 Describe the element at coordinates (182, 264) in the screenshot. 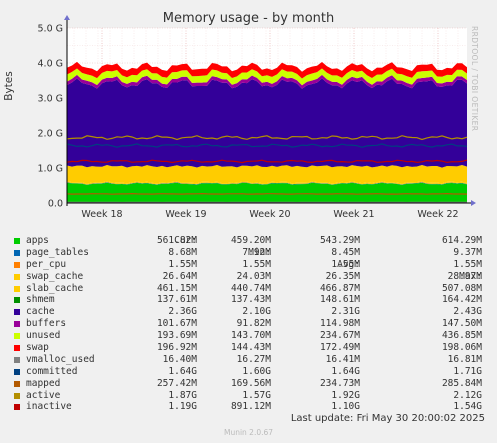

I see `legend-cur: 1.55M` at that location.